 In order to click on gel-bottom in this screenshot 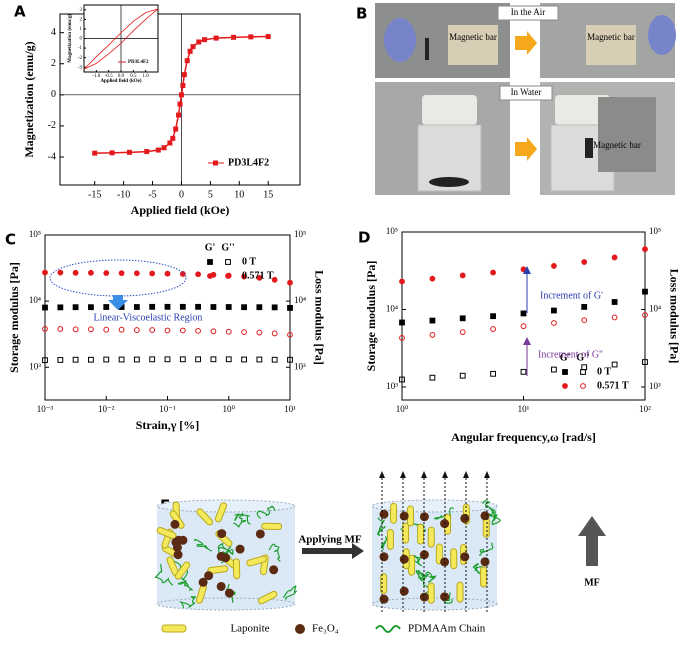, I will do `click(226, 604)`.